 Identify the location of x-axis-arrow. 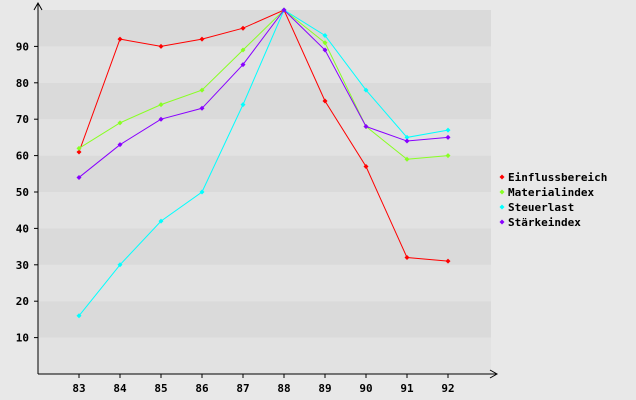
(494, 374).